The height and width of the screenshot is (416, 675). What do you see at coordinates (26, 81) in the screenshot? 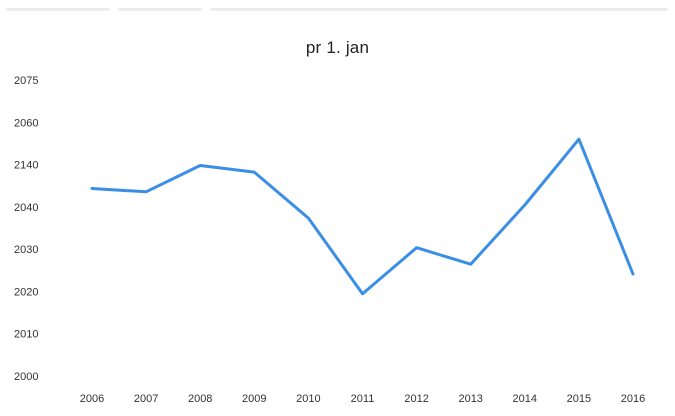
I see `y-tick-label: 2075` at bounding box center [26, 81].